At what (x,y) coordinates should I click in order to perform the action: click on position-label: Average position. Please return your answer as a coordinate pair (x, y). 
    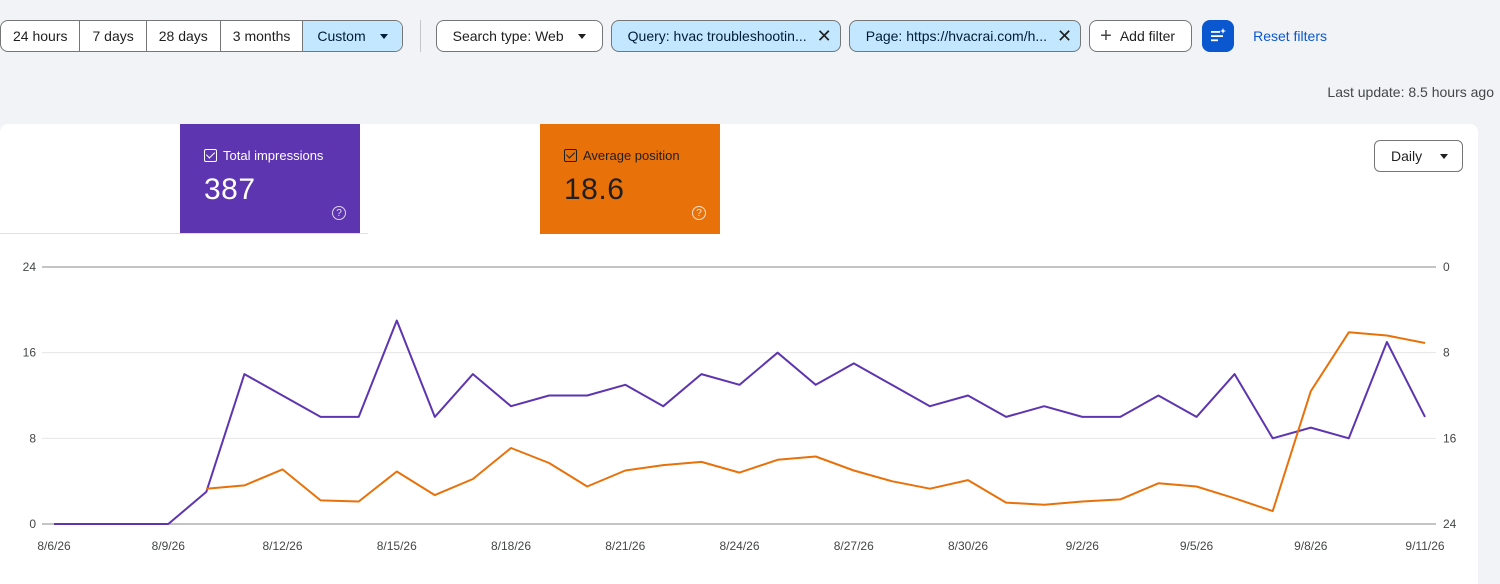
    Looking at the image, I should click on (631, 155).